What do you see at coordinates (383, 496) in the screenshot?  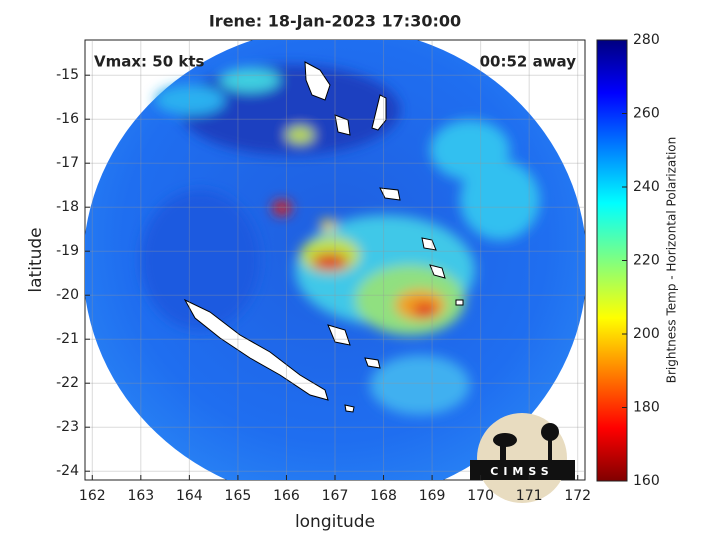 I see `x-tick-label: 168` at bounding box center [383, 496].